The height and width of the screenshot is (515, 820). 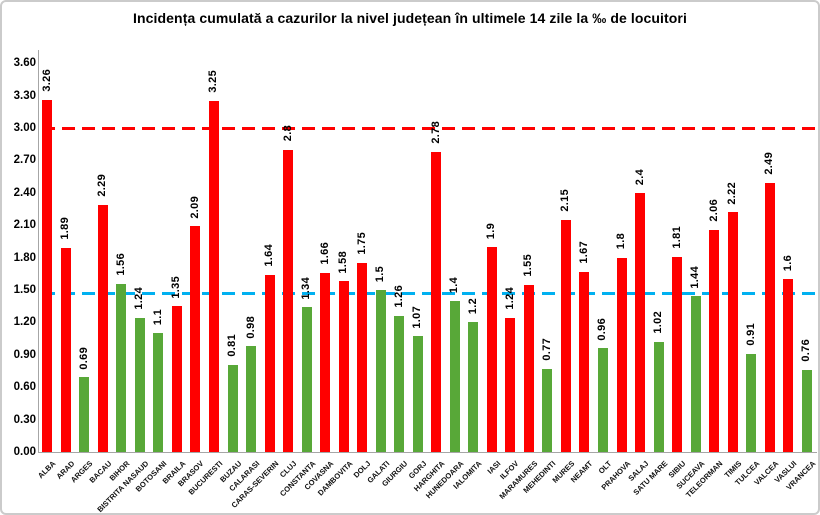 What do you see at coordinates (232, 345) in the screenshot?
I see `bar-value-label-buzau: 0.81` at bounding box center [232, 345].